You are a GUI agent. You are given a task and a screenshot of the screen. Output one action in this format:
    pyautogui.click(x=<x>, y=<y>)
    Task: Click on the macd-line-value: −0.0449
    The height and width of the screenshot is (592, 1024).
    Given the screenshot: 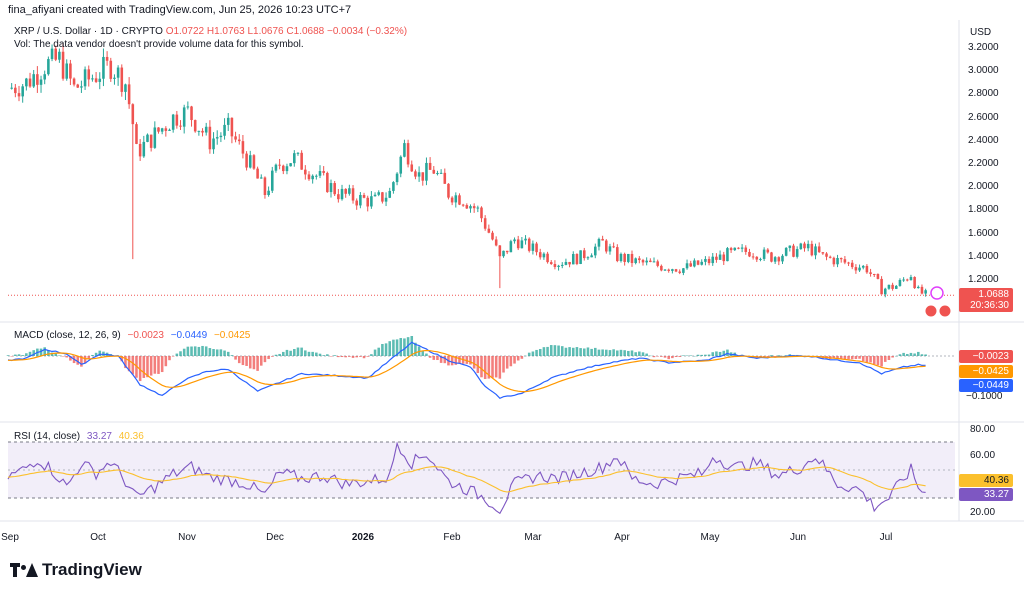 What is the action you would take?
    pyautogui.click(x=189, y=335)
    